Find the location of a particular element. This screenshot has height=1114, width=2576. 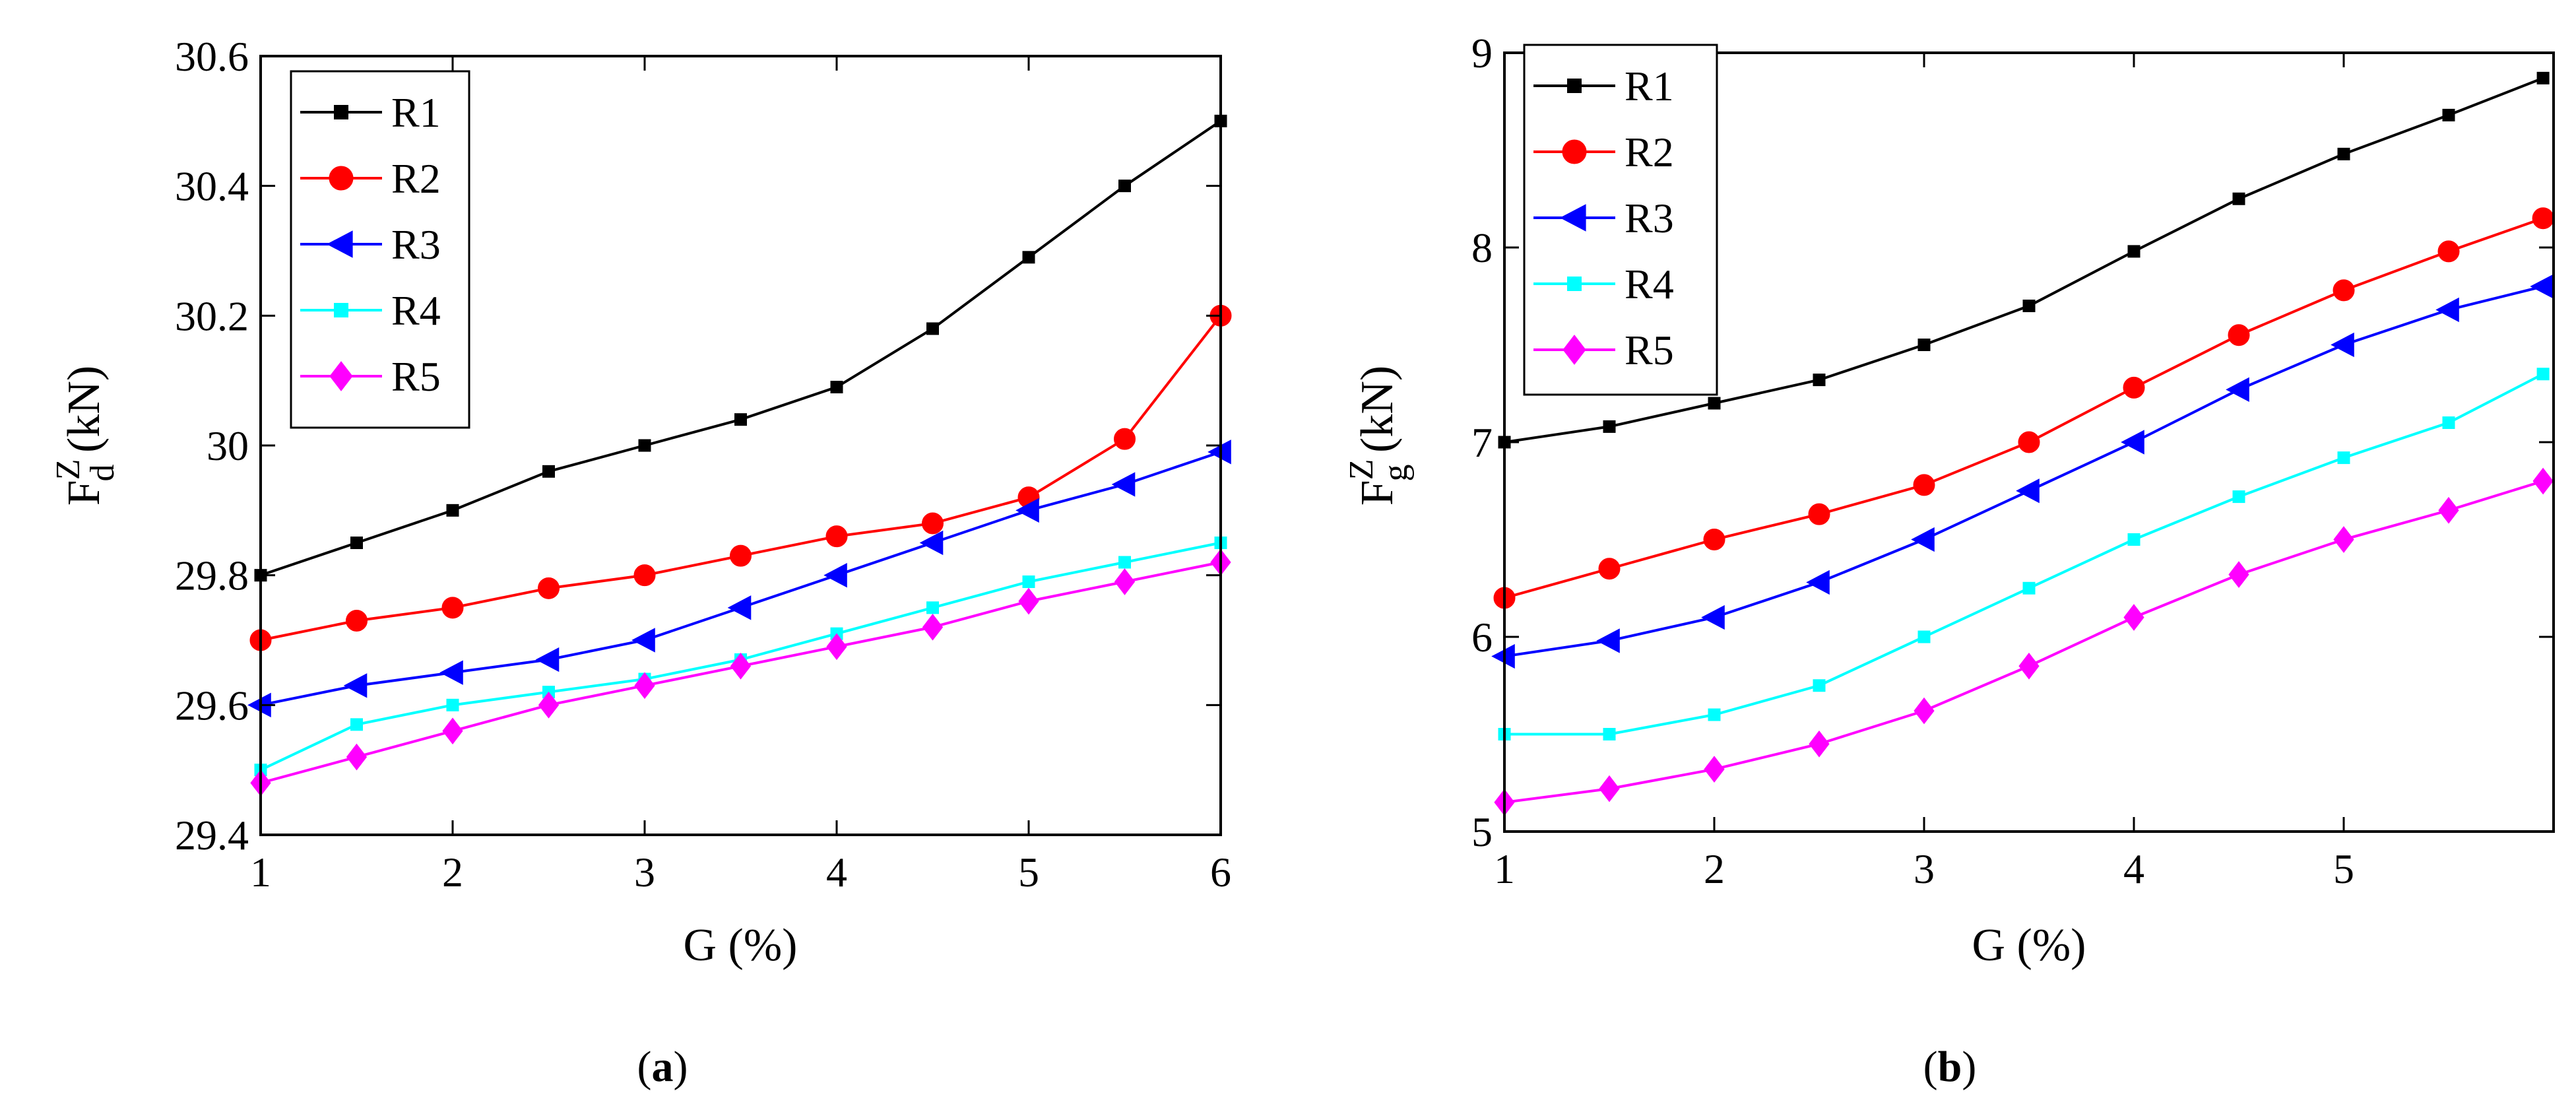

panel-caption-b: (b) is located at coordinates (1950, 1067).